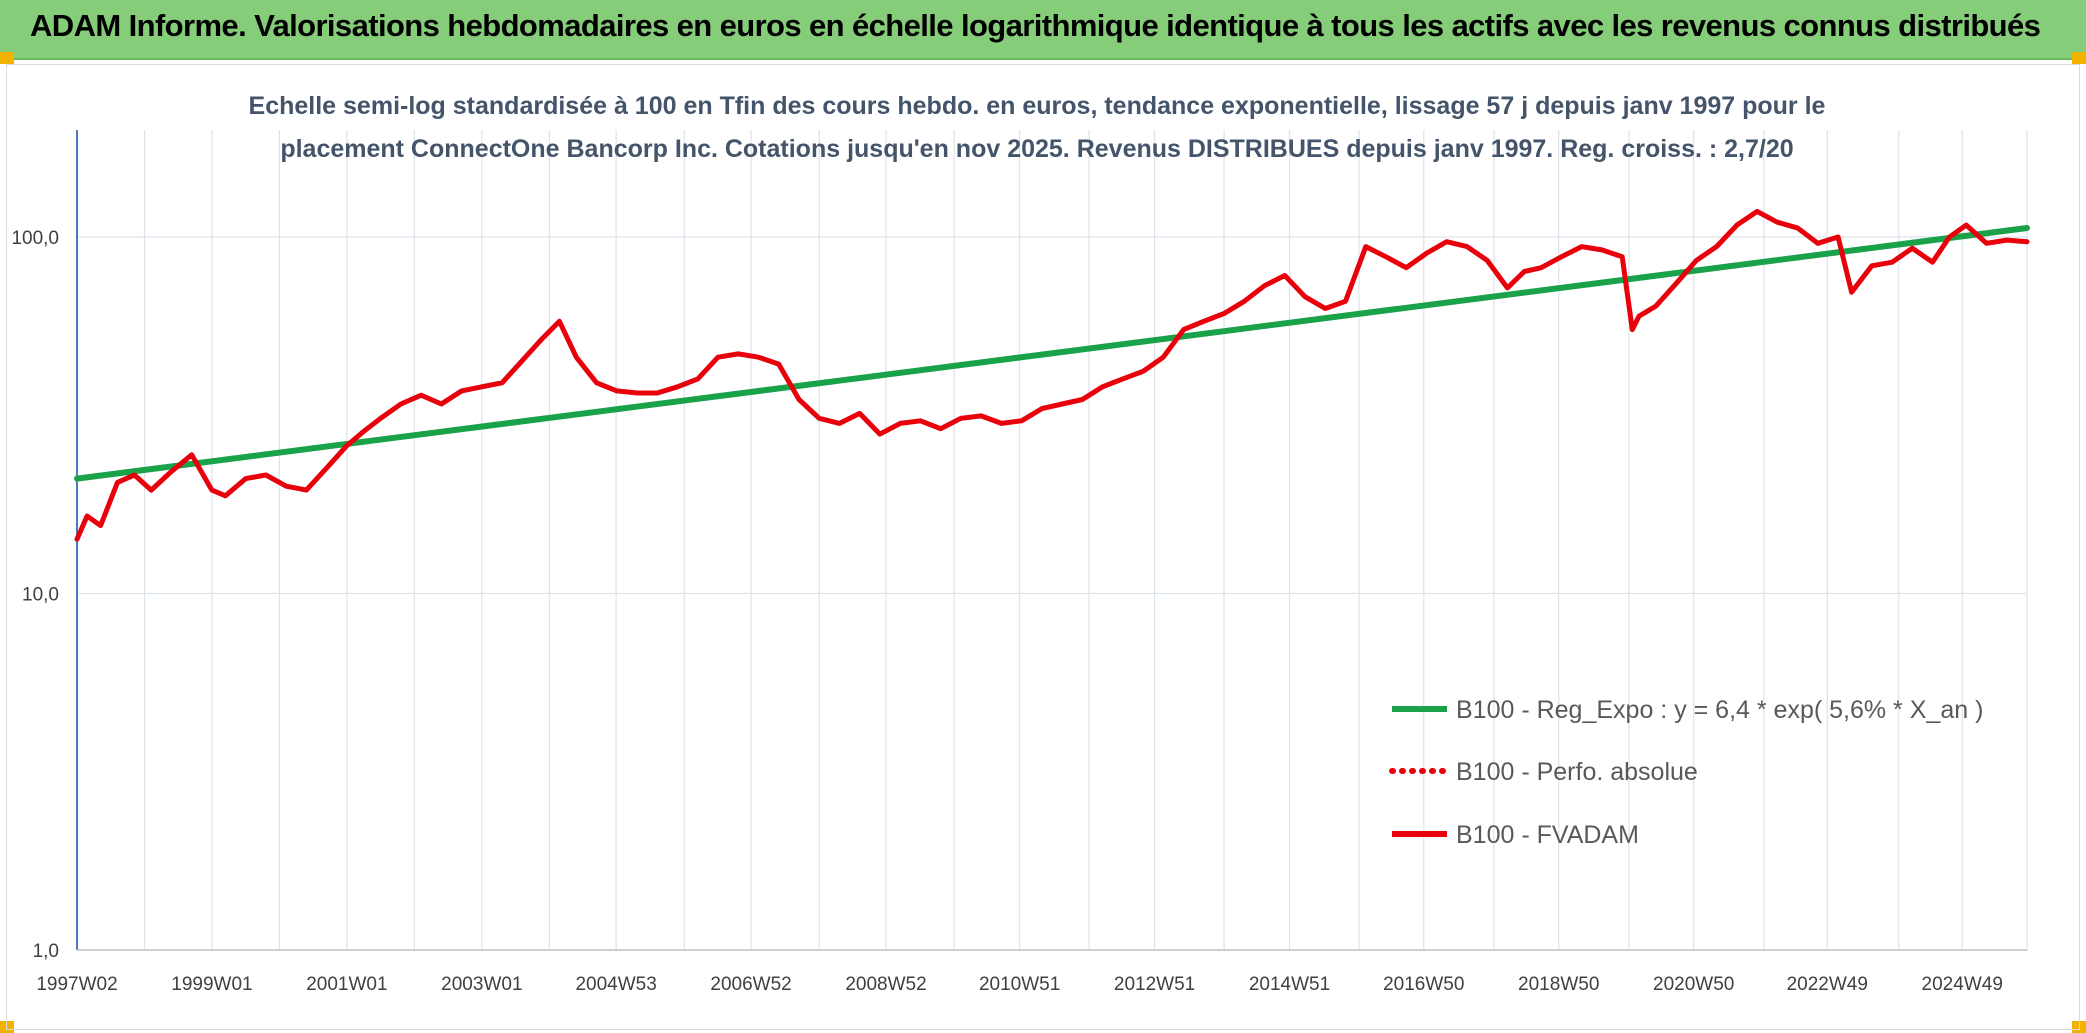  What do you see at coordinates (7, 58) in the screenshot?
I see `corner-marker-top-left` at bounding box center [7, 58].